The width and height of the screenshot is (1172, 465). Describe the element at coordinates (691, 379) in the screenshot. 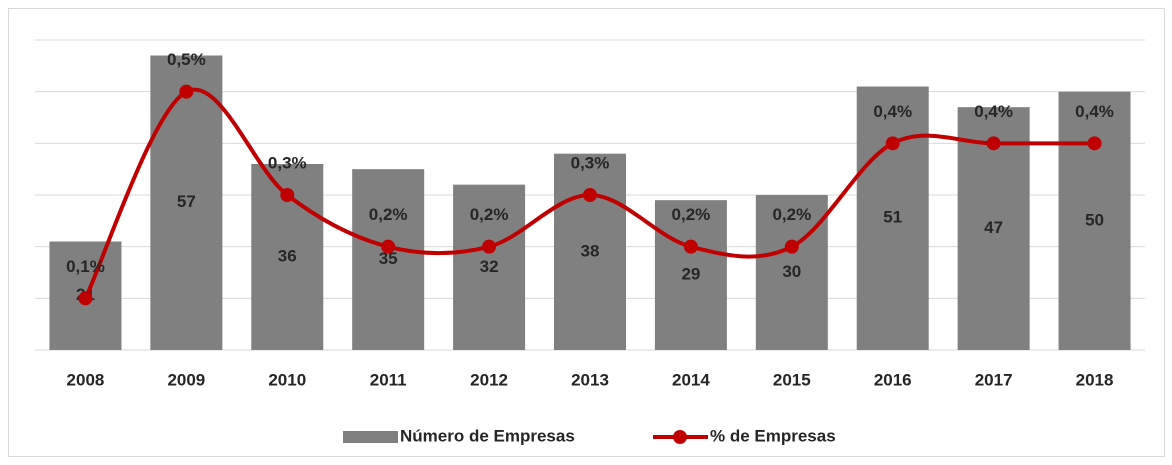

I see `x-tick-label: 2014` at that location.